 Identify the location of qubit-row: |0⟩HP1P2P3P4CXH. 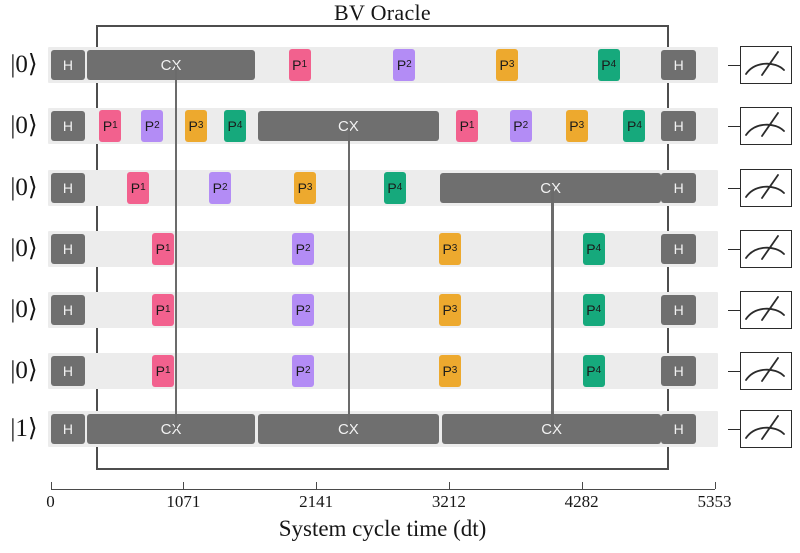
(400, 188).